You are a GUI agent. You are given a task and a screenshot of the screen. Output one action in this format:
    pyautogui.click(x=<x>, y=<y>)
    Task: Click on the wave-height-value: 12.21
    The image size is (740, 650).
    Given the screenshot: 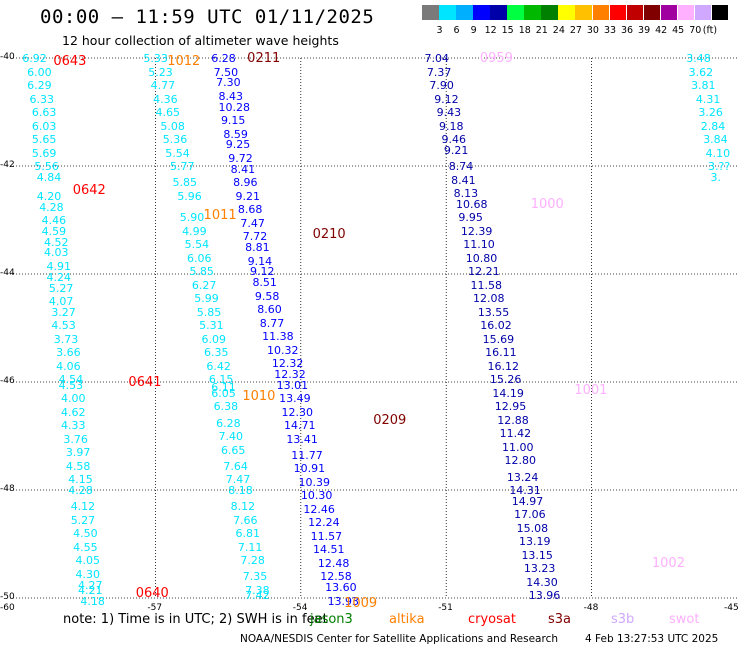 What is the action you would take?
    pyautogui.click(x=484, y=272)
    